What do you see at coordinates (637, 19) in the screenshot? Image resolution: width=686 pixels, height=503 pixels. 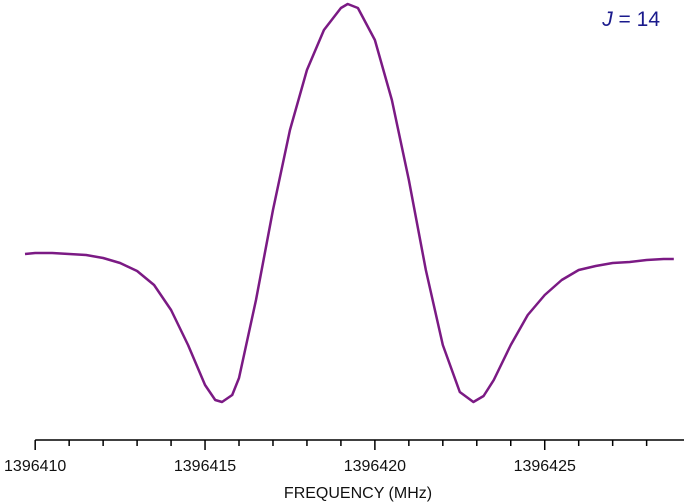 I see `annotation-text: = 14` at bounding box center [637, 19].